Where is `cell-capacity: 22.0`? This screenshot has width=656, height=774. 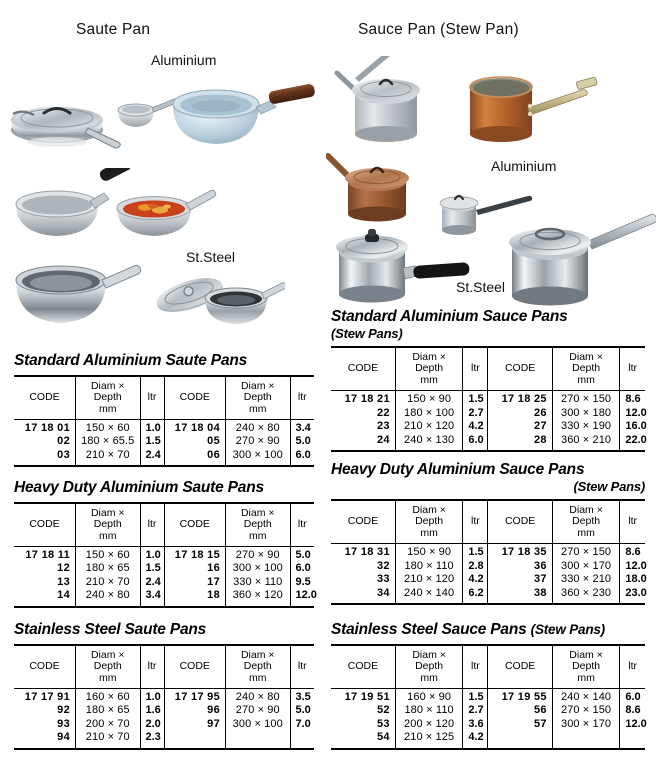
cell-capacity: 22.0 is located at coordinates (633, 442).